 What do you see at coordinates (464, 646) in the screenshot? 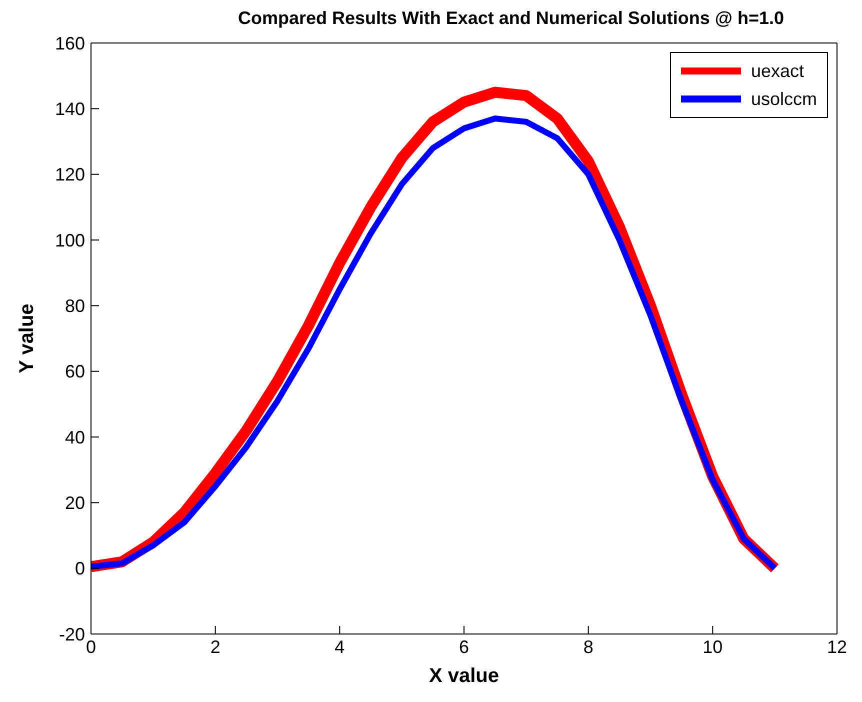
I see `x-tick-label: 6` at bounding box center [464, 646].